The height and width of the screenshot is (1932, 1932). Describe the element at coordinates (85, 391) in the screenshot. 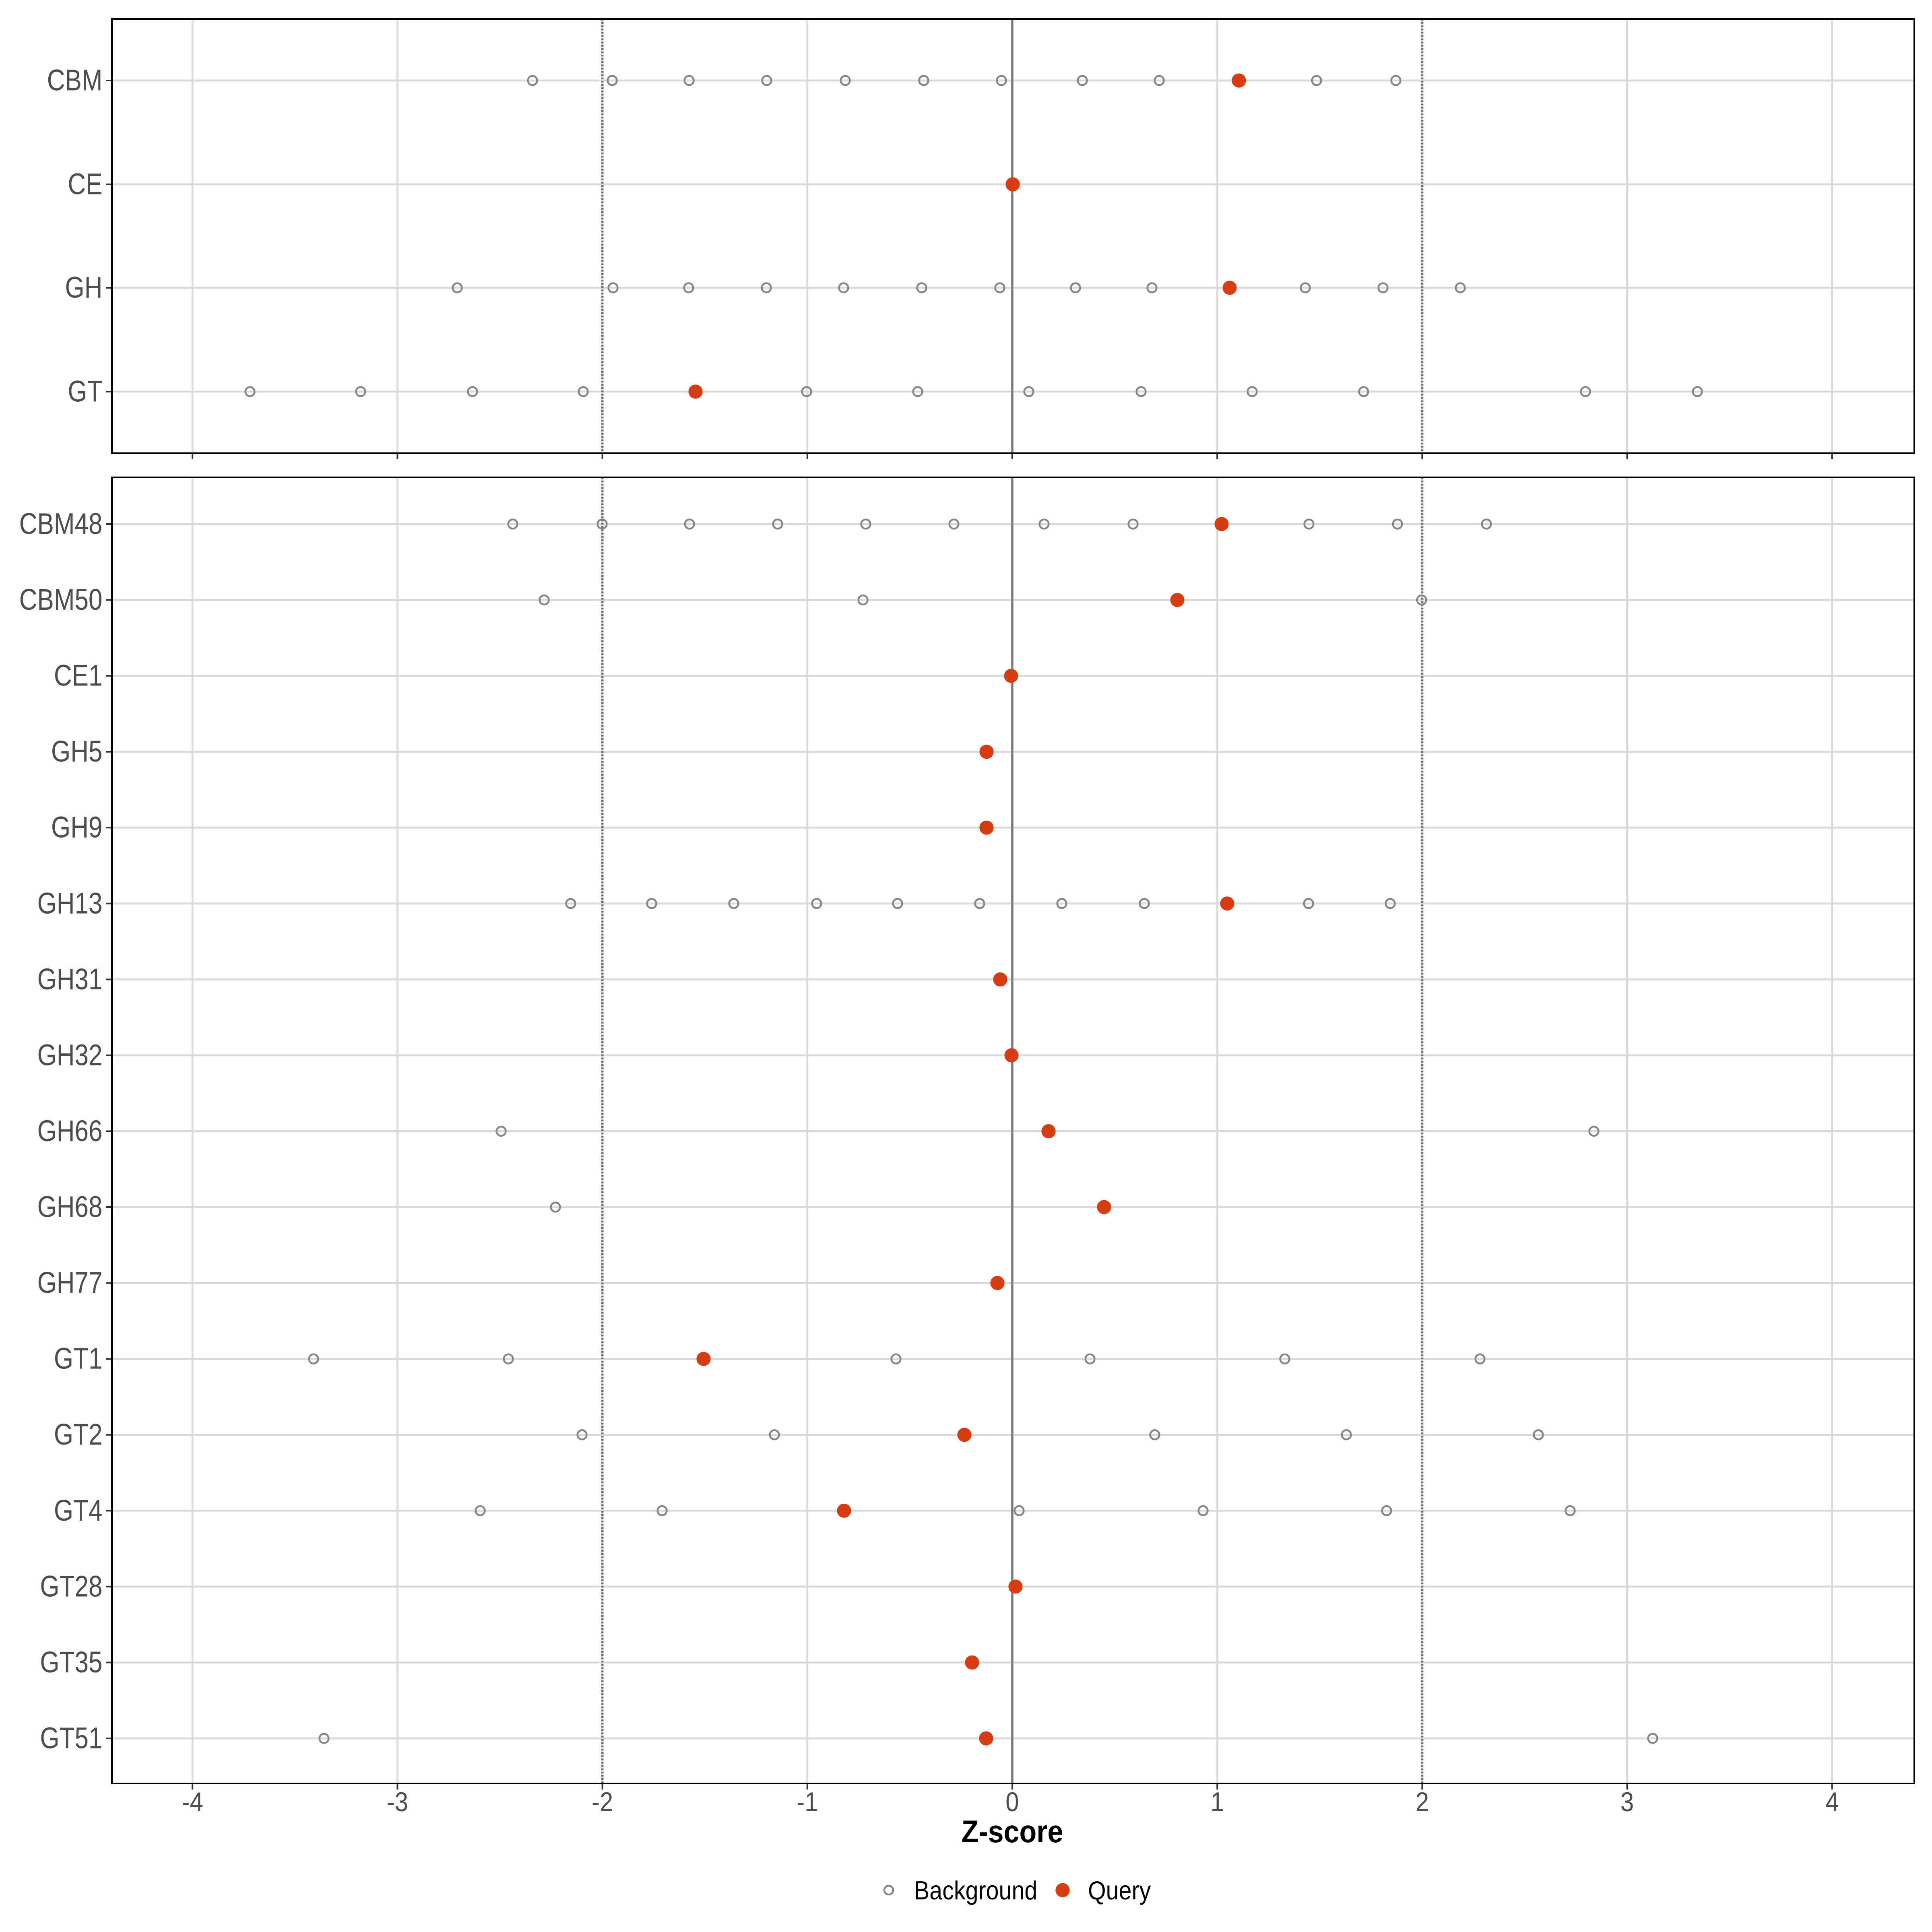

I see `svg-text: GT` at that location.